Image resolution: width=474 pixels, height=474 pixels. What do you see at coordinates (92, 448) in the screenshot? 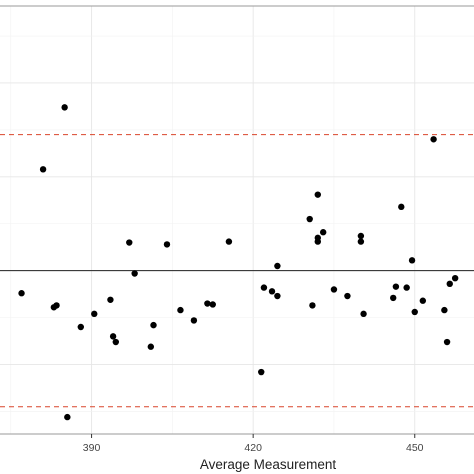
I see `x-tick-label: 390` at bounding box center [92, 448].